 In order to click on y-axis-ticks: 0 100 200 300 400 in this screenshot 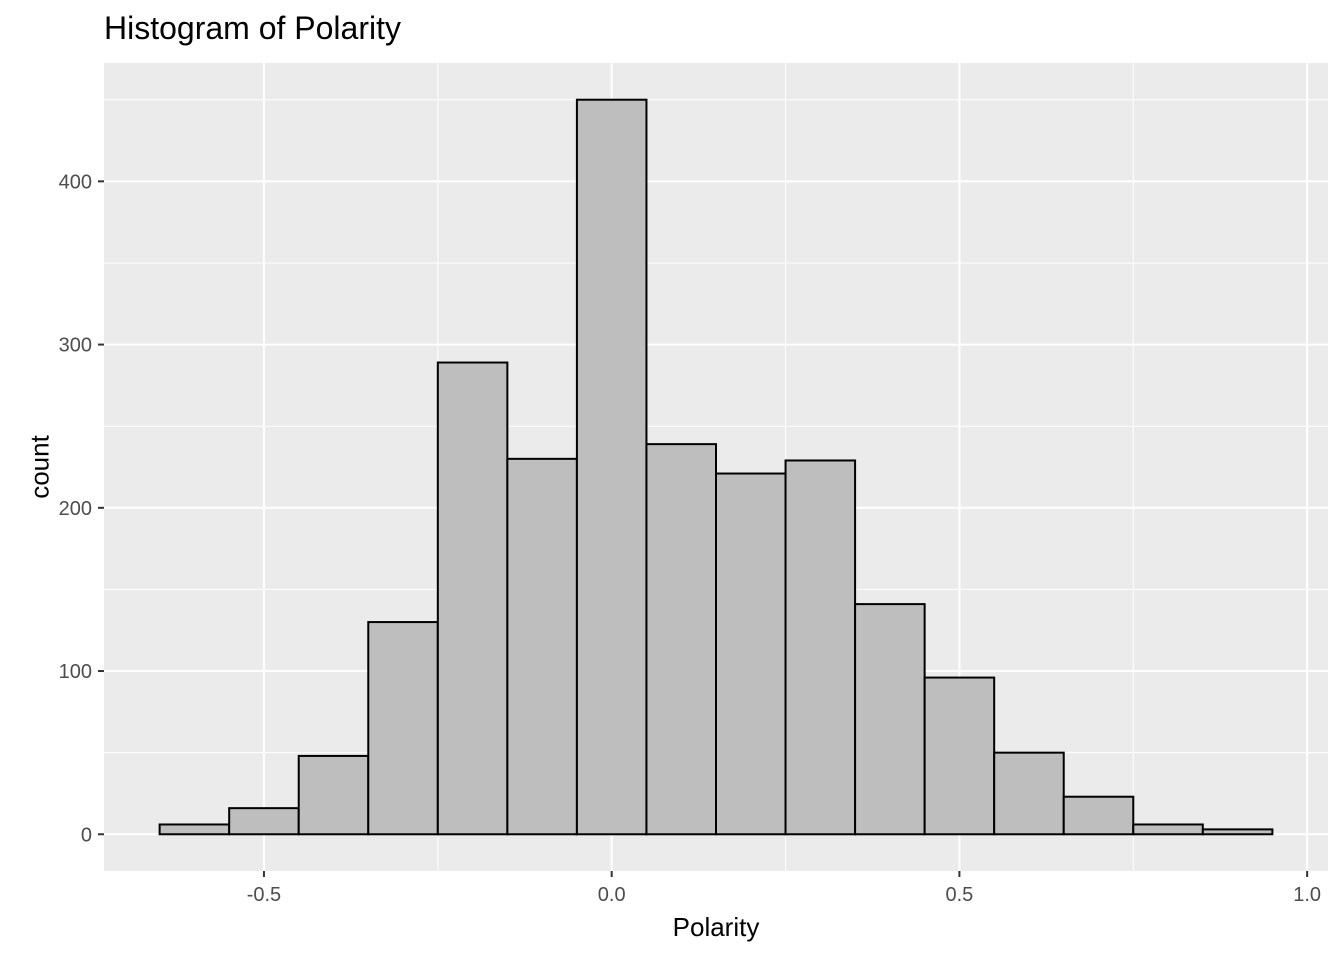, I will do `click(81, 508)`.